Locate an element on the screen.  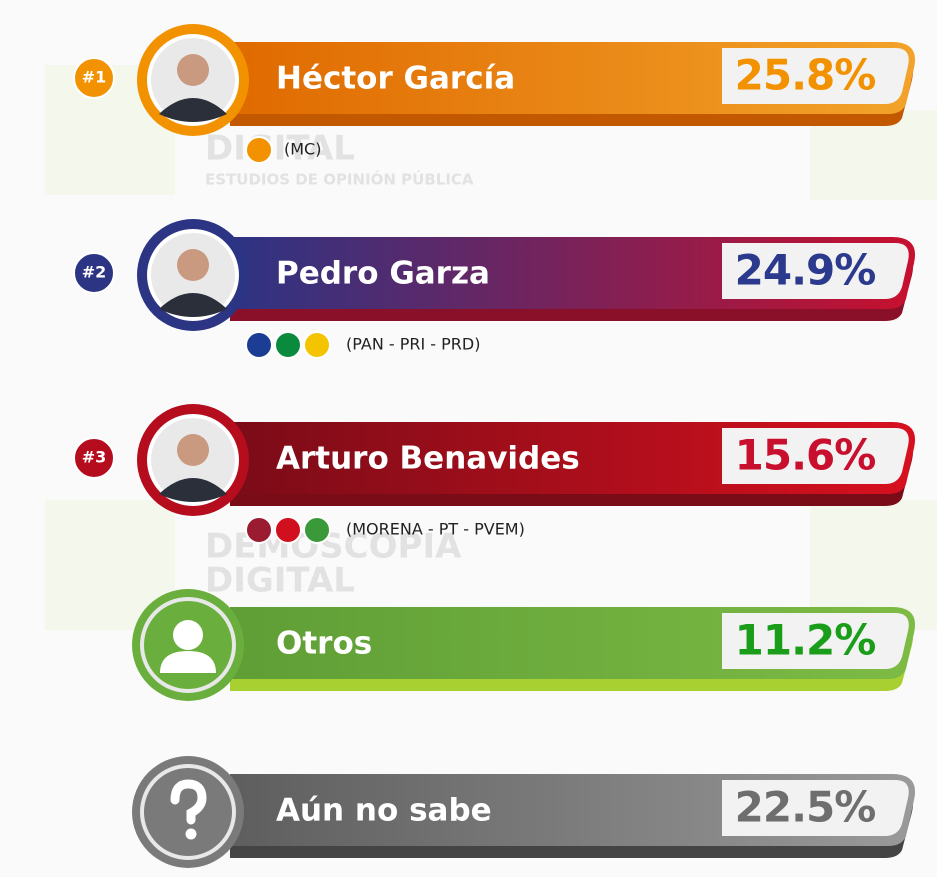
rank: #3 is located at coordinates (94, 457).